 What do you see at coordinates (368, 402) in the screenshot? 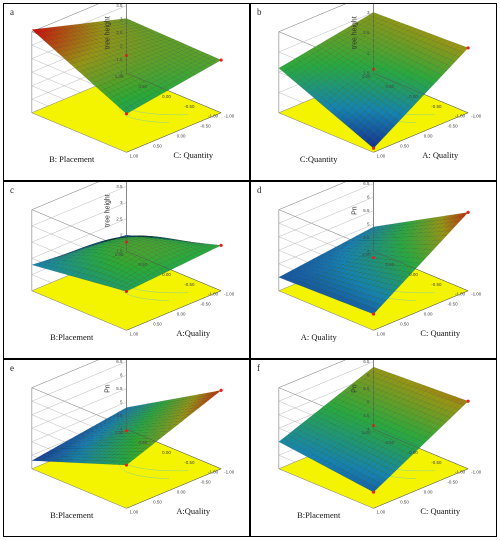
I see `z-tick-f-2: 5` at bounding box center [368, 402].